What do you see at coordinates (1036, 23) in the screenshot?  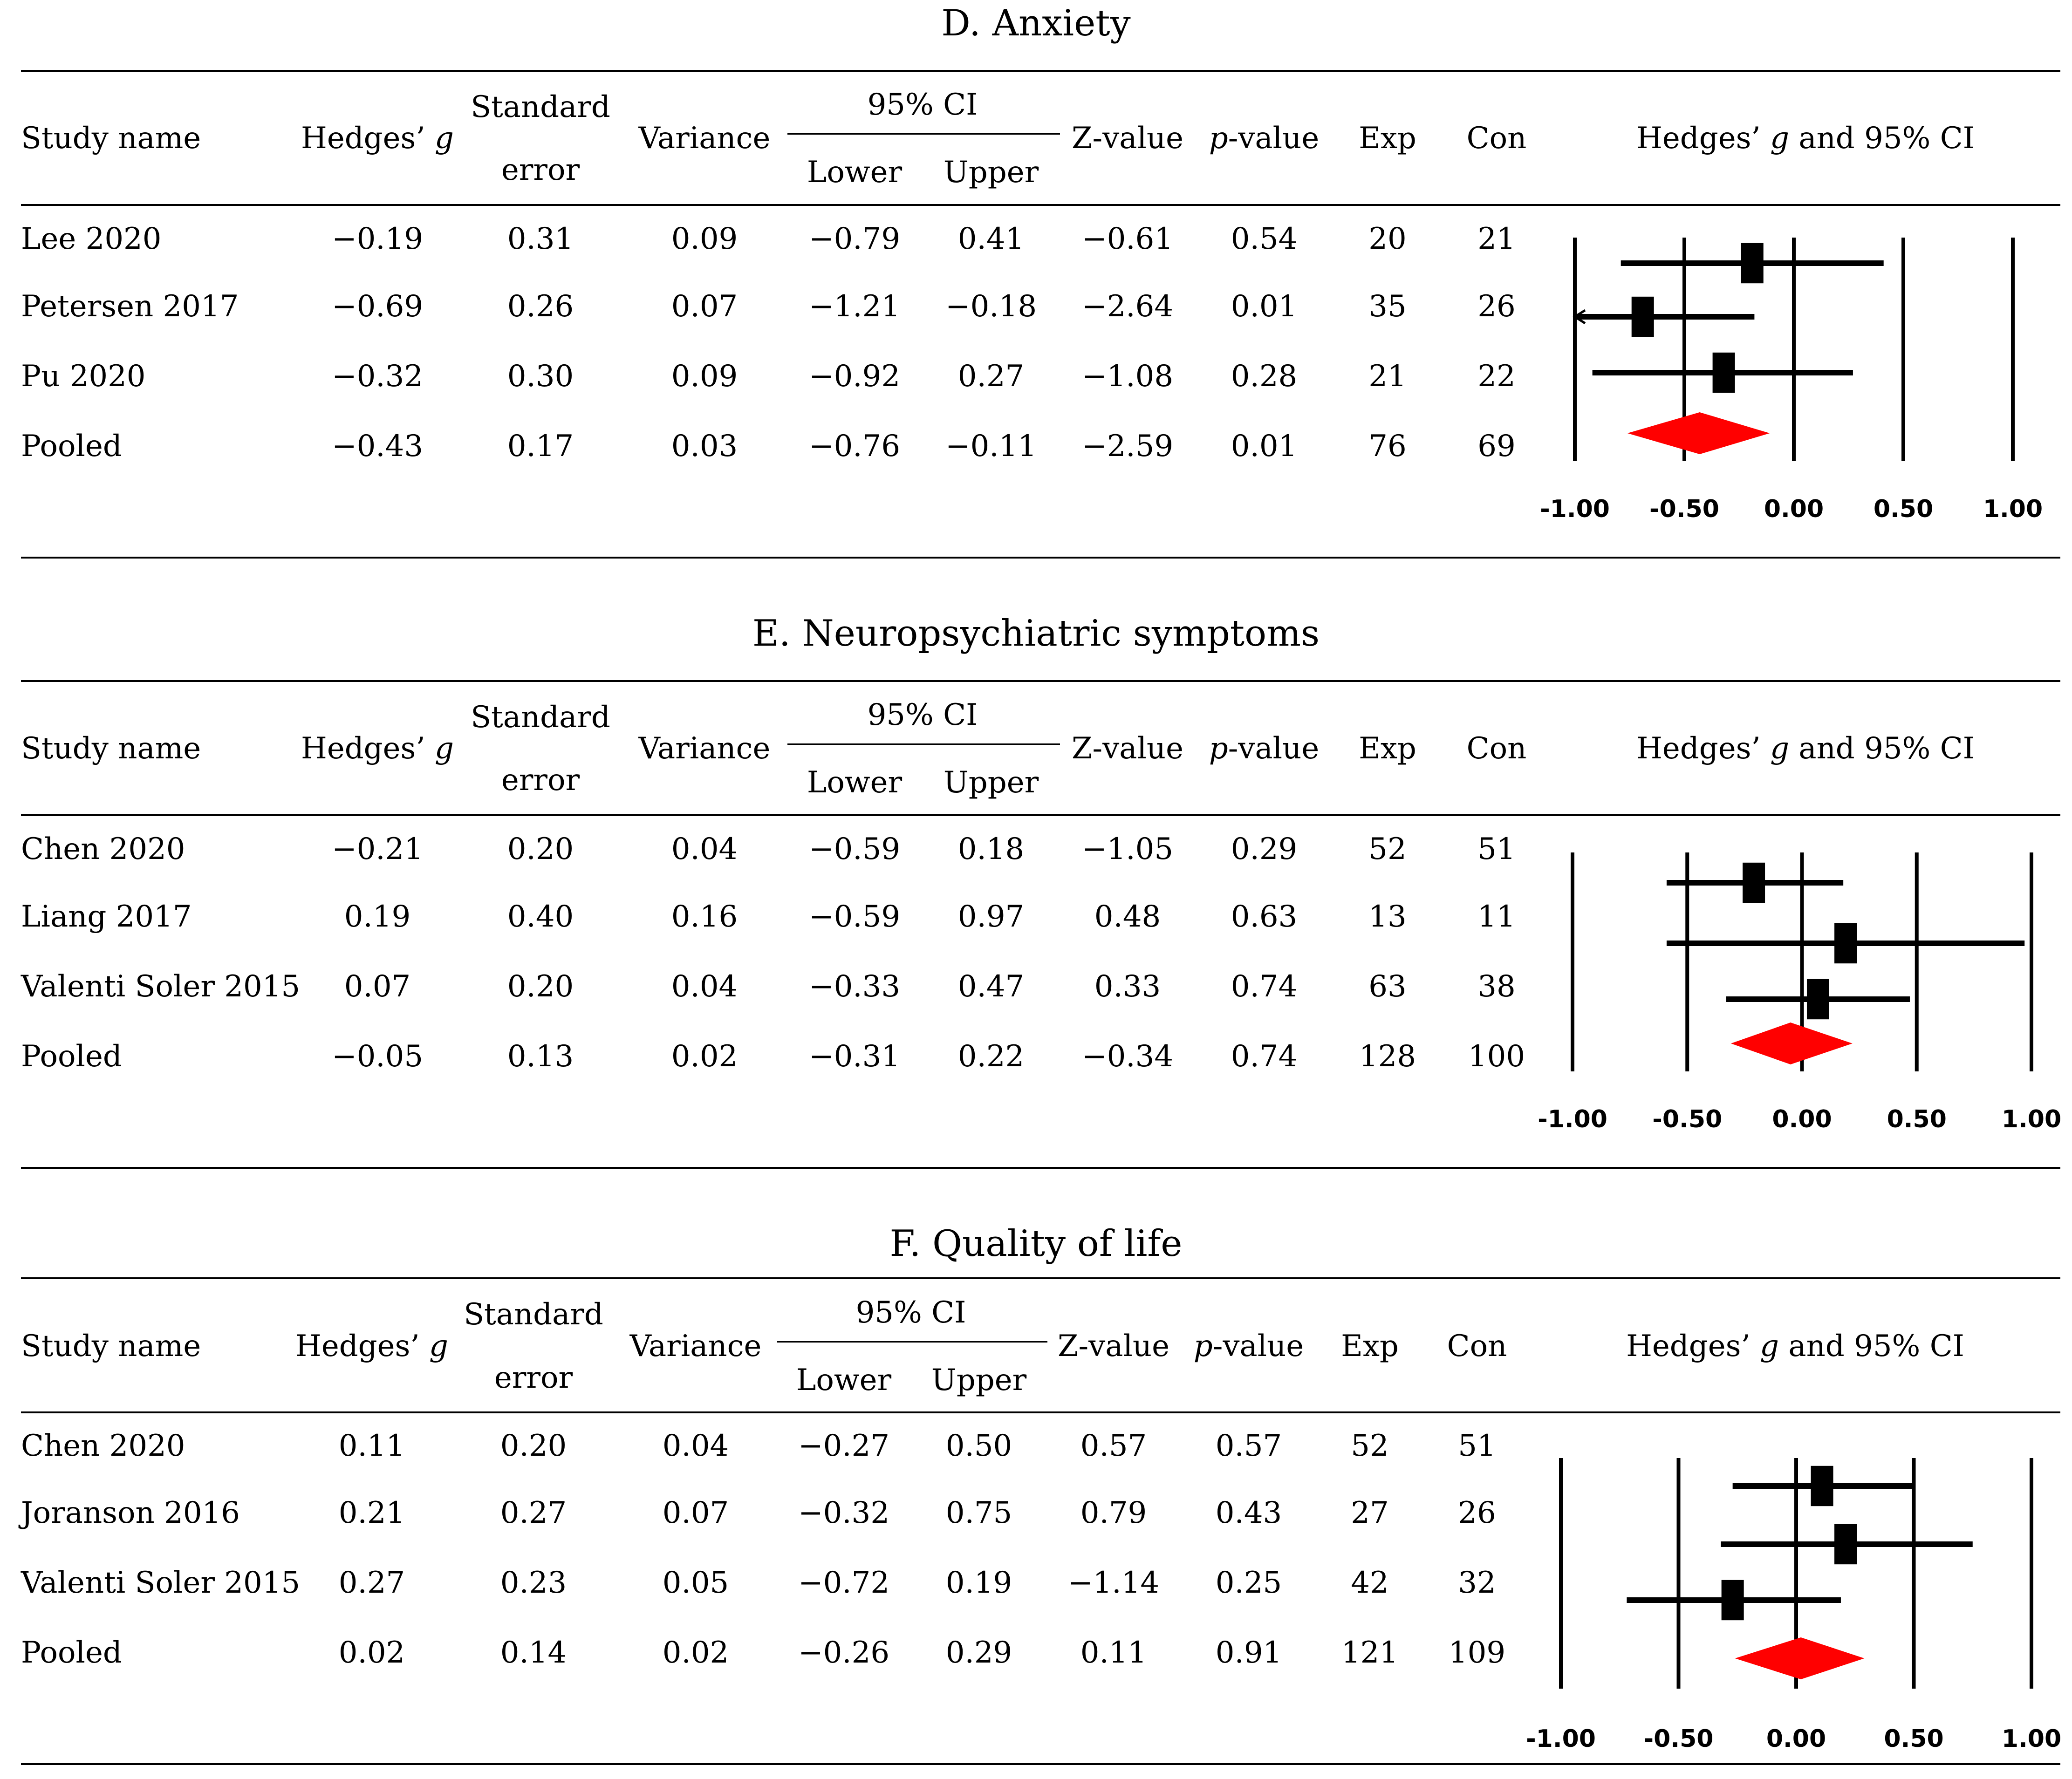 I see `panel-title: D. Anxiety` at bounding box center [1036, 23].